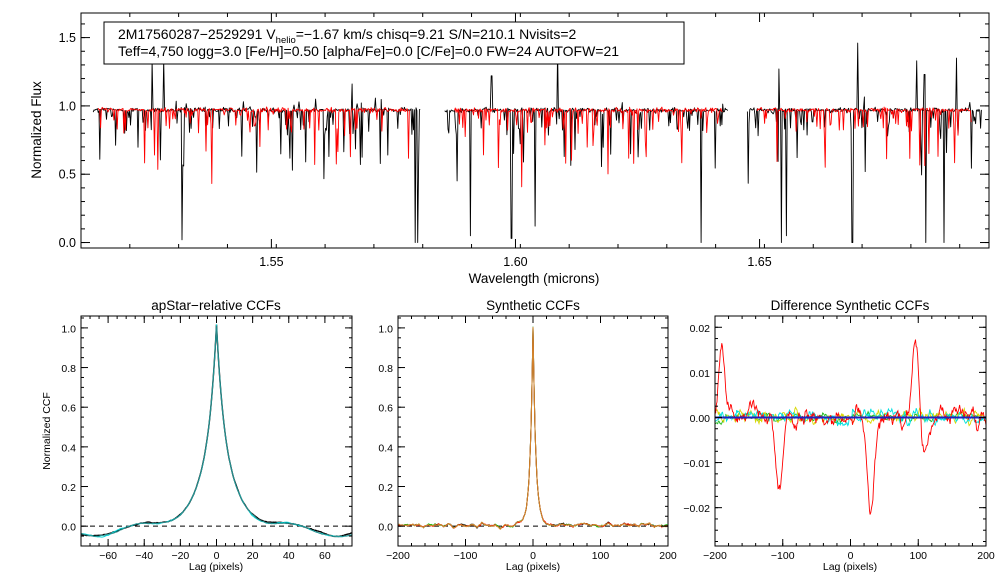  I want to click on y-tick-label: −0.02, so click(696, 509).